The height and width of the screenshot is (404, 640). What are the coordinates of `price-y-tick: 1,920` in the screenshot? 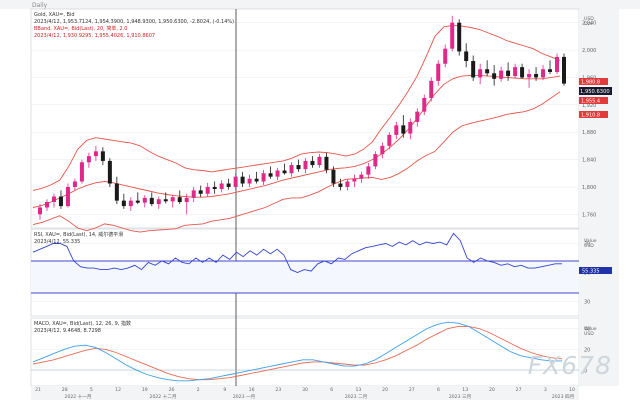 It's located at (589, 106).